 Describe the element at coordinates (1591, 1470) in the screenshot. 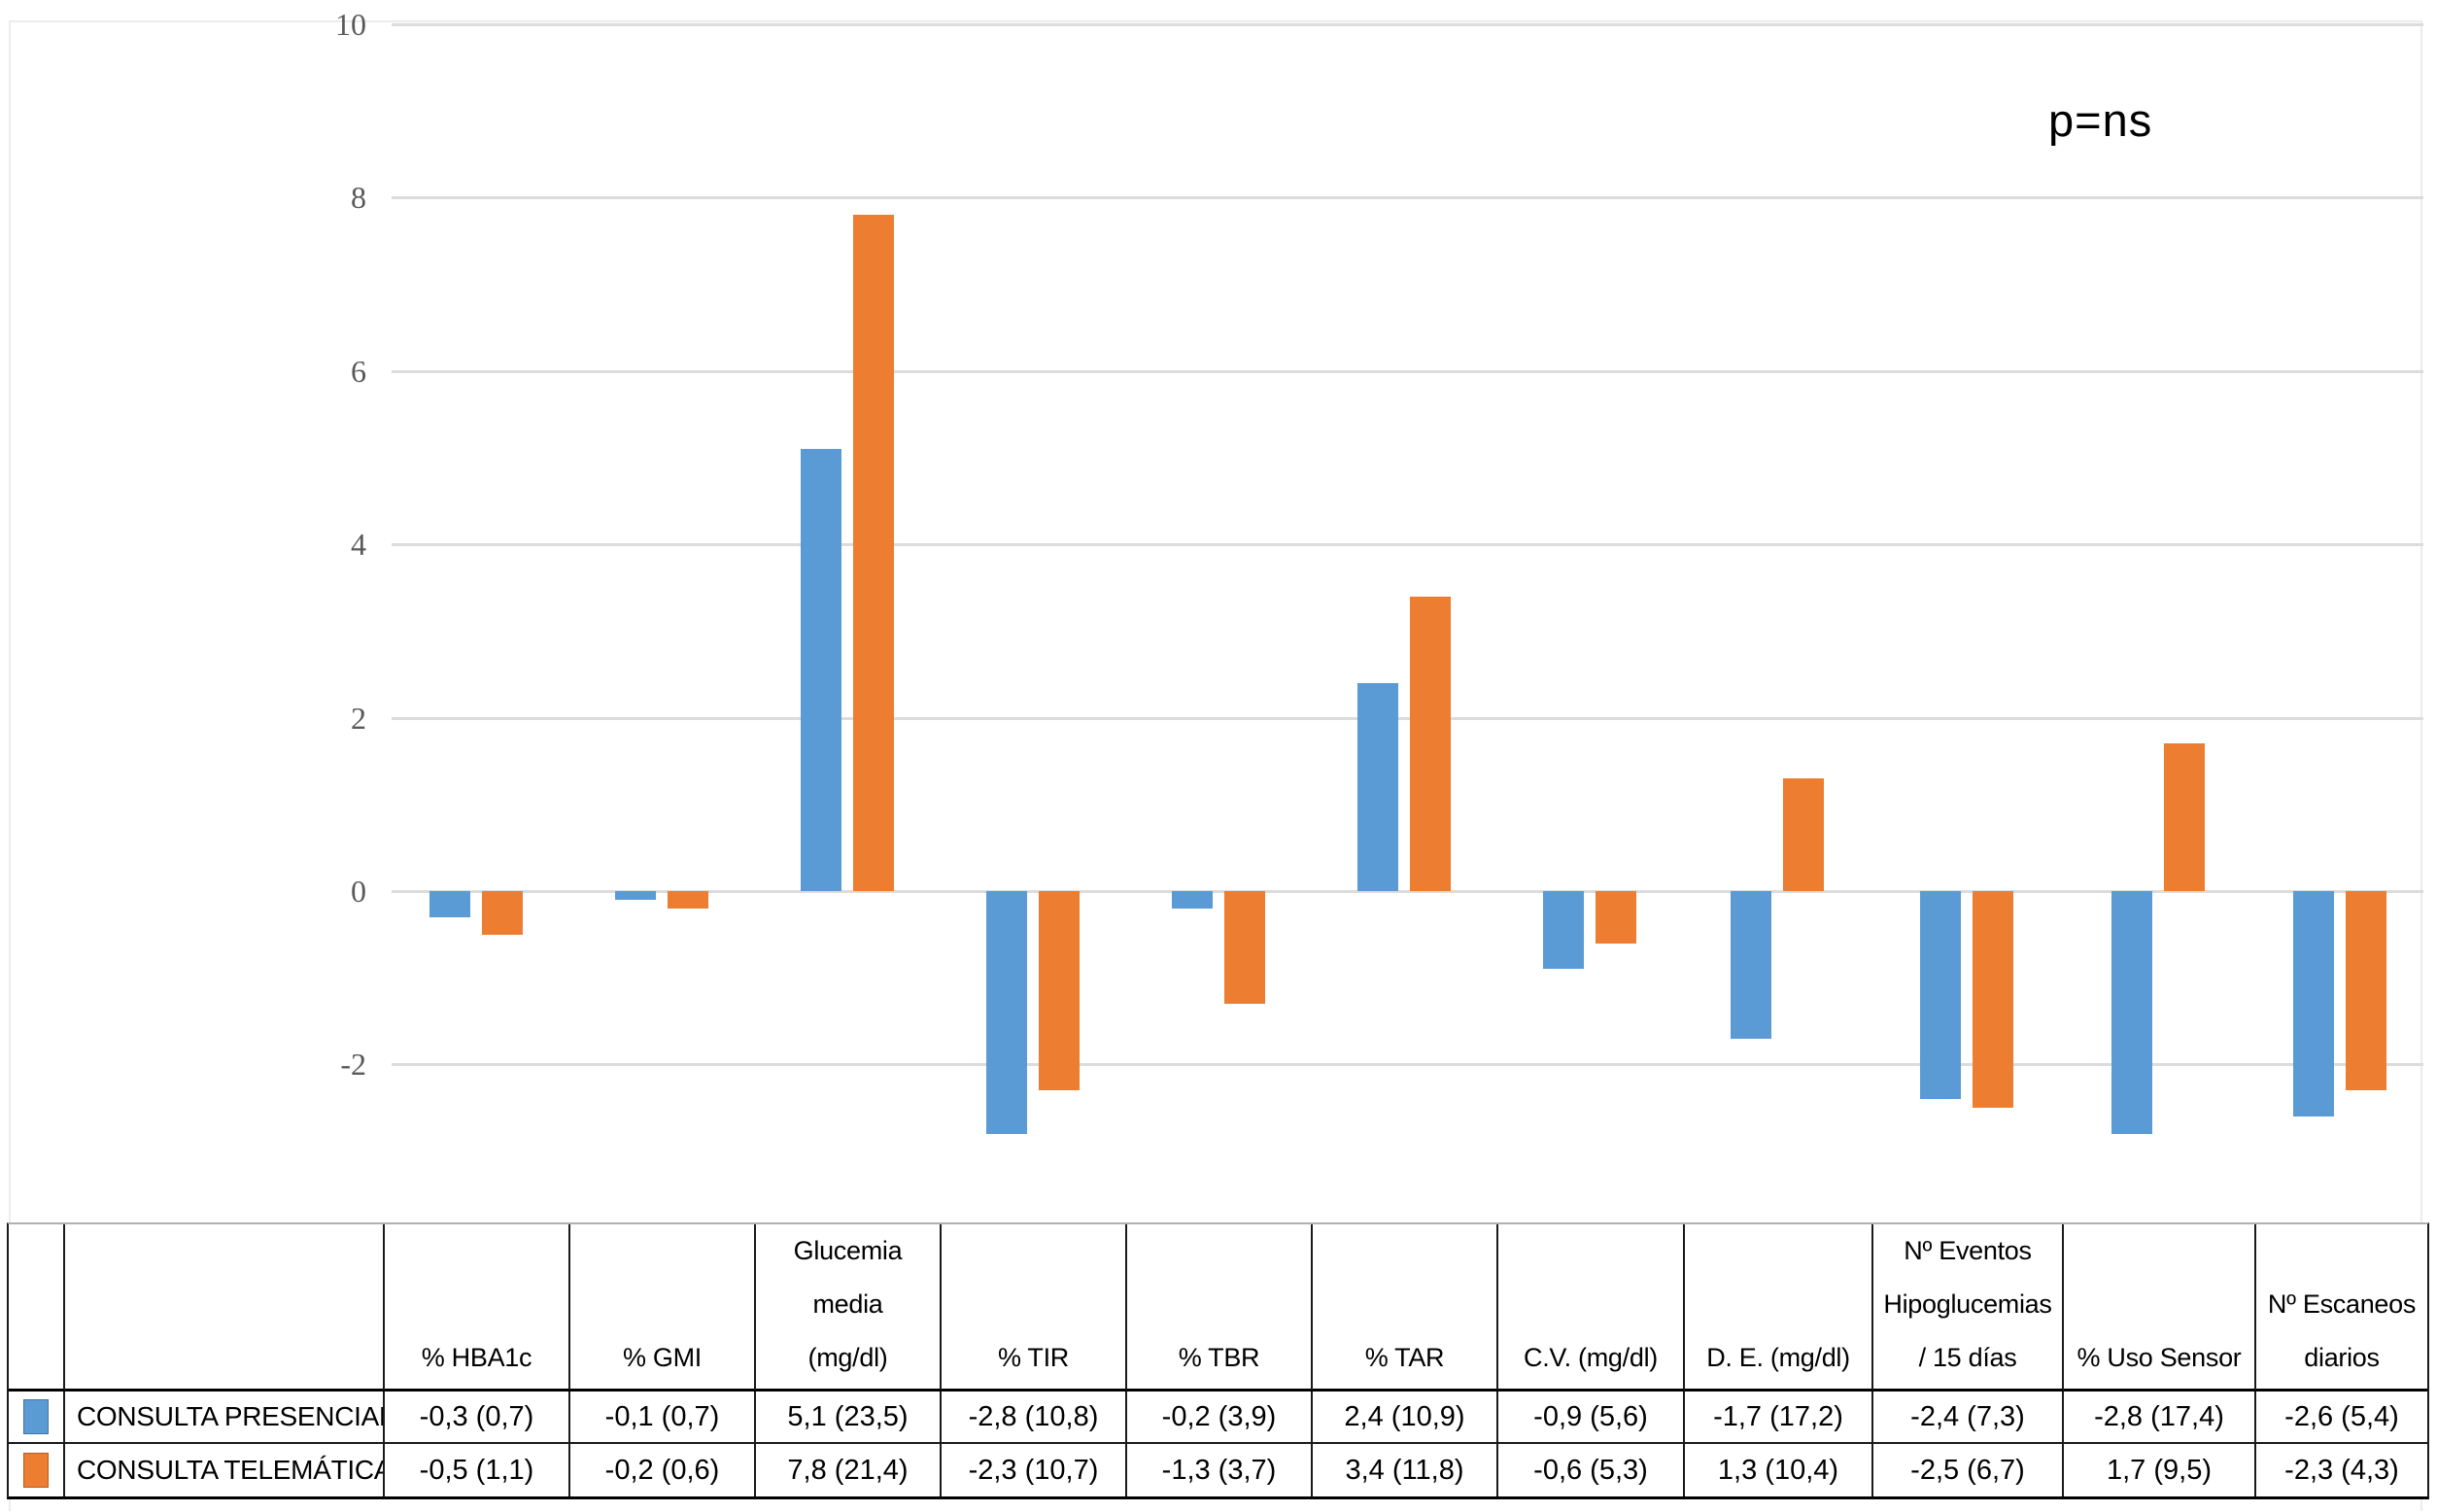

I see `value-cell: -0,6 (5,3)` at that location.